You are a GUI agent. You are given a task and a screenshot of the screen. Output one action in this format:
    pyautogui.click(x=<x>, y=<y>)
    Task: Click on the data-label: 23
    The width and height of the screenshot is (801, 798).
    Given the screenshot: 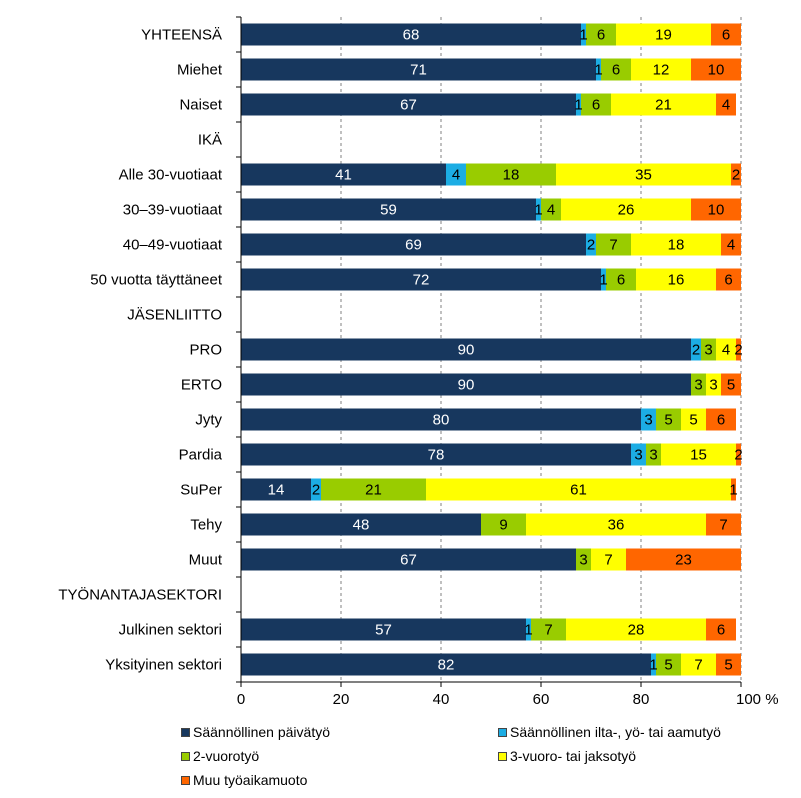 What is the action you would take?
    pyautogui.click(x=683, y=560)
    